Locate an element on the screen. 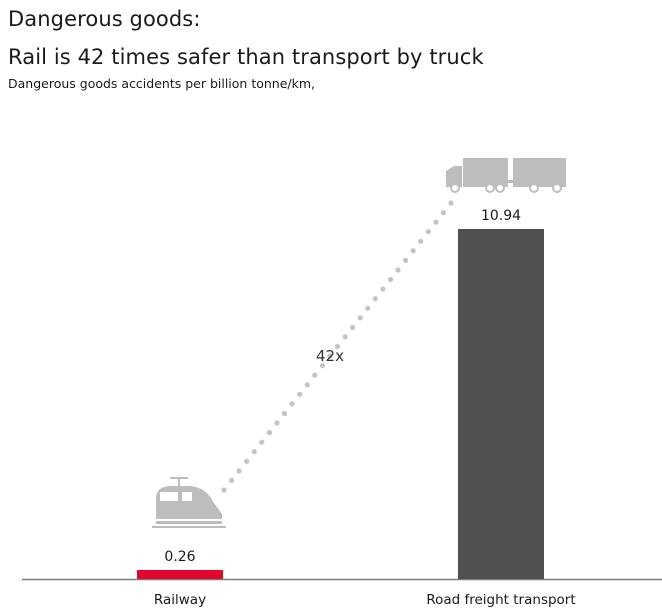  chart-title-line1: Dangerous goods: is located at coordinates (104, 19).